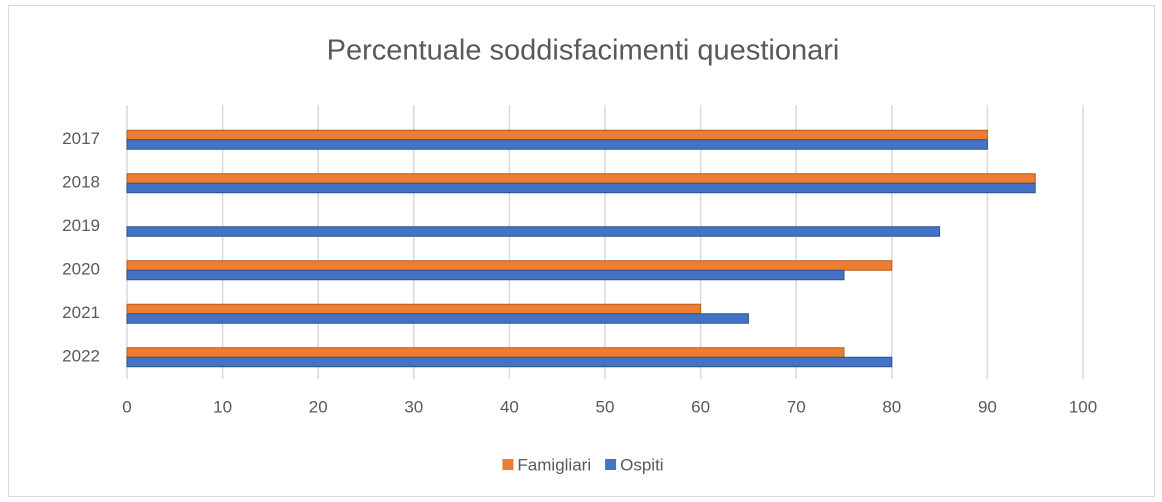  Describe the element at coordinates (81, 182) in the screenshot. I see `y-tick-label: 2018` at that location.